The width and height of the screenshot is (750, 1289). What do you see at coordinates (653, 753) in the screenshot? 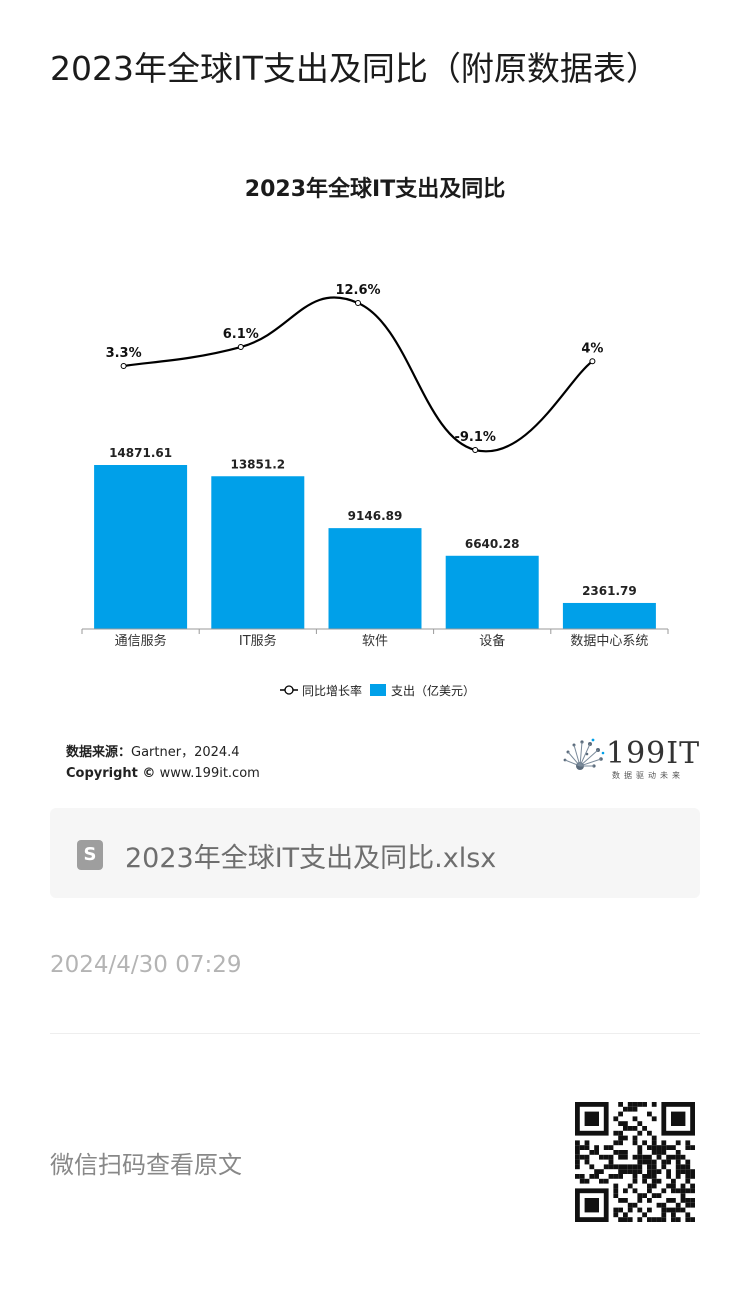
I see `logo-text: 199IT` at bounding box center [653, 753].